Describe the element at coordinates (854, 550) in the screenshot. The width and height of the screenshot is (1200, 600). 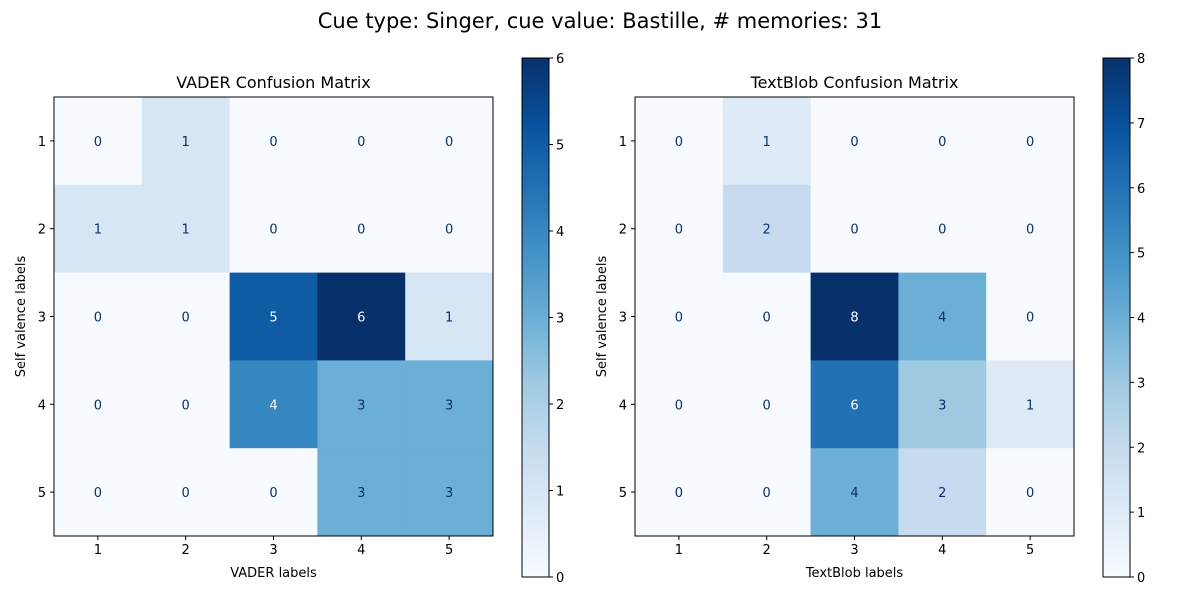
I see `x-tick-label: 3` at that location.